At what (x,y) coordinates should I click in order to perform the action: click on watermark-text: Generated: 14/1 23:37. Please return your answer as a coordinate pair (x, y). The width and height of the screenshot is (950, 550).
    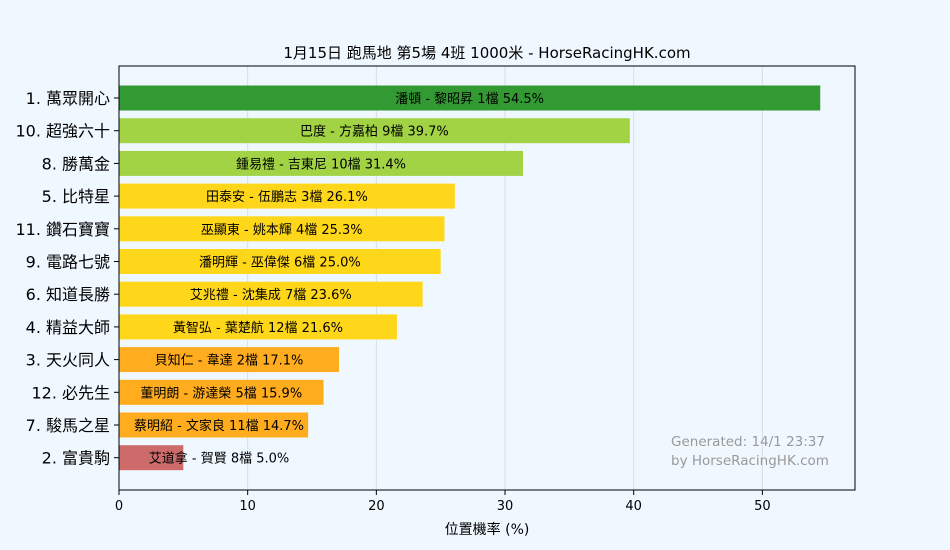
    Looking at the image, I should click on (748, 442).